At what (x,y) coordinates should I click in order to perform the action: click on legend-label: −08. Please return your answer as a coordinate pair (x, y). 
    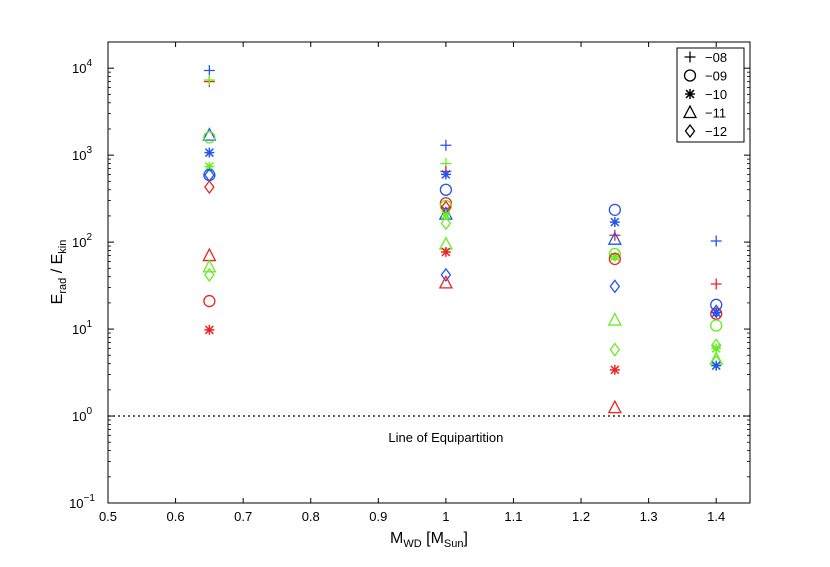
    Looking at the image, I should click on (716, 57).